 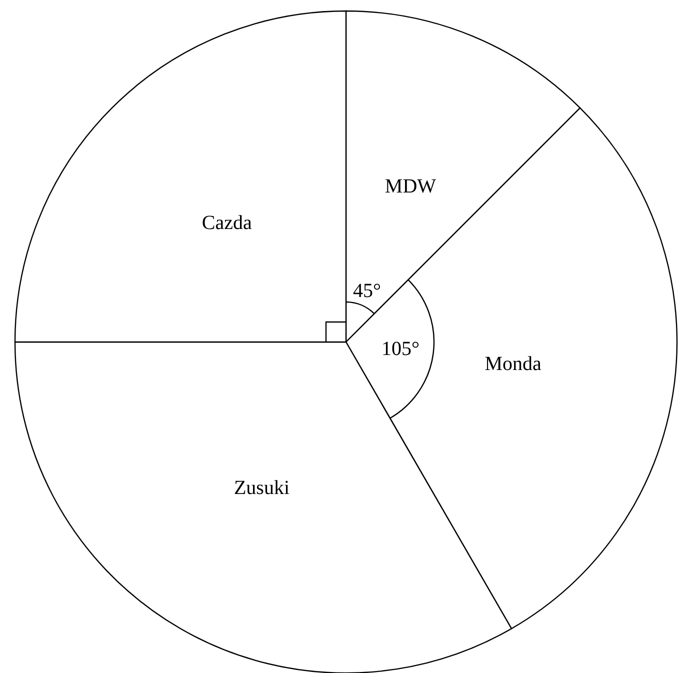 I want to click on slice-label: Zusuki, so click(x=262, y=487).